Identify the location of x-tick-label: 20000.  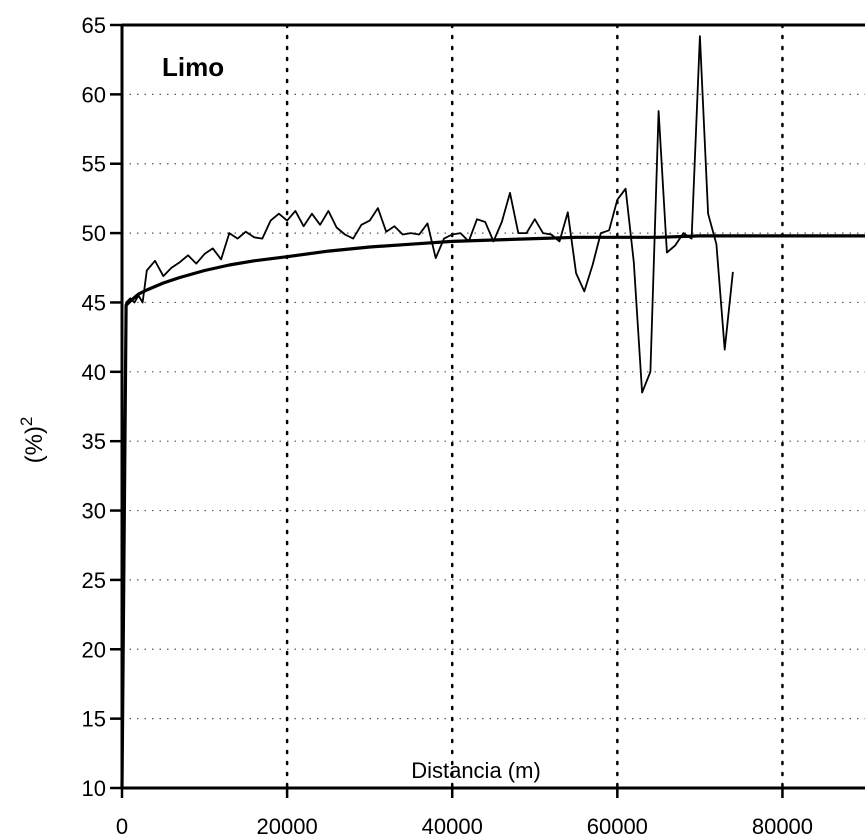
(287, 826).